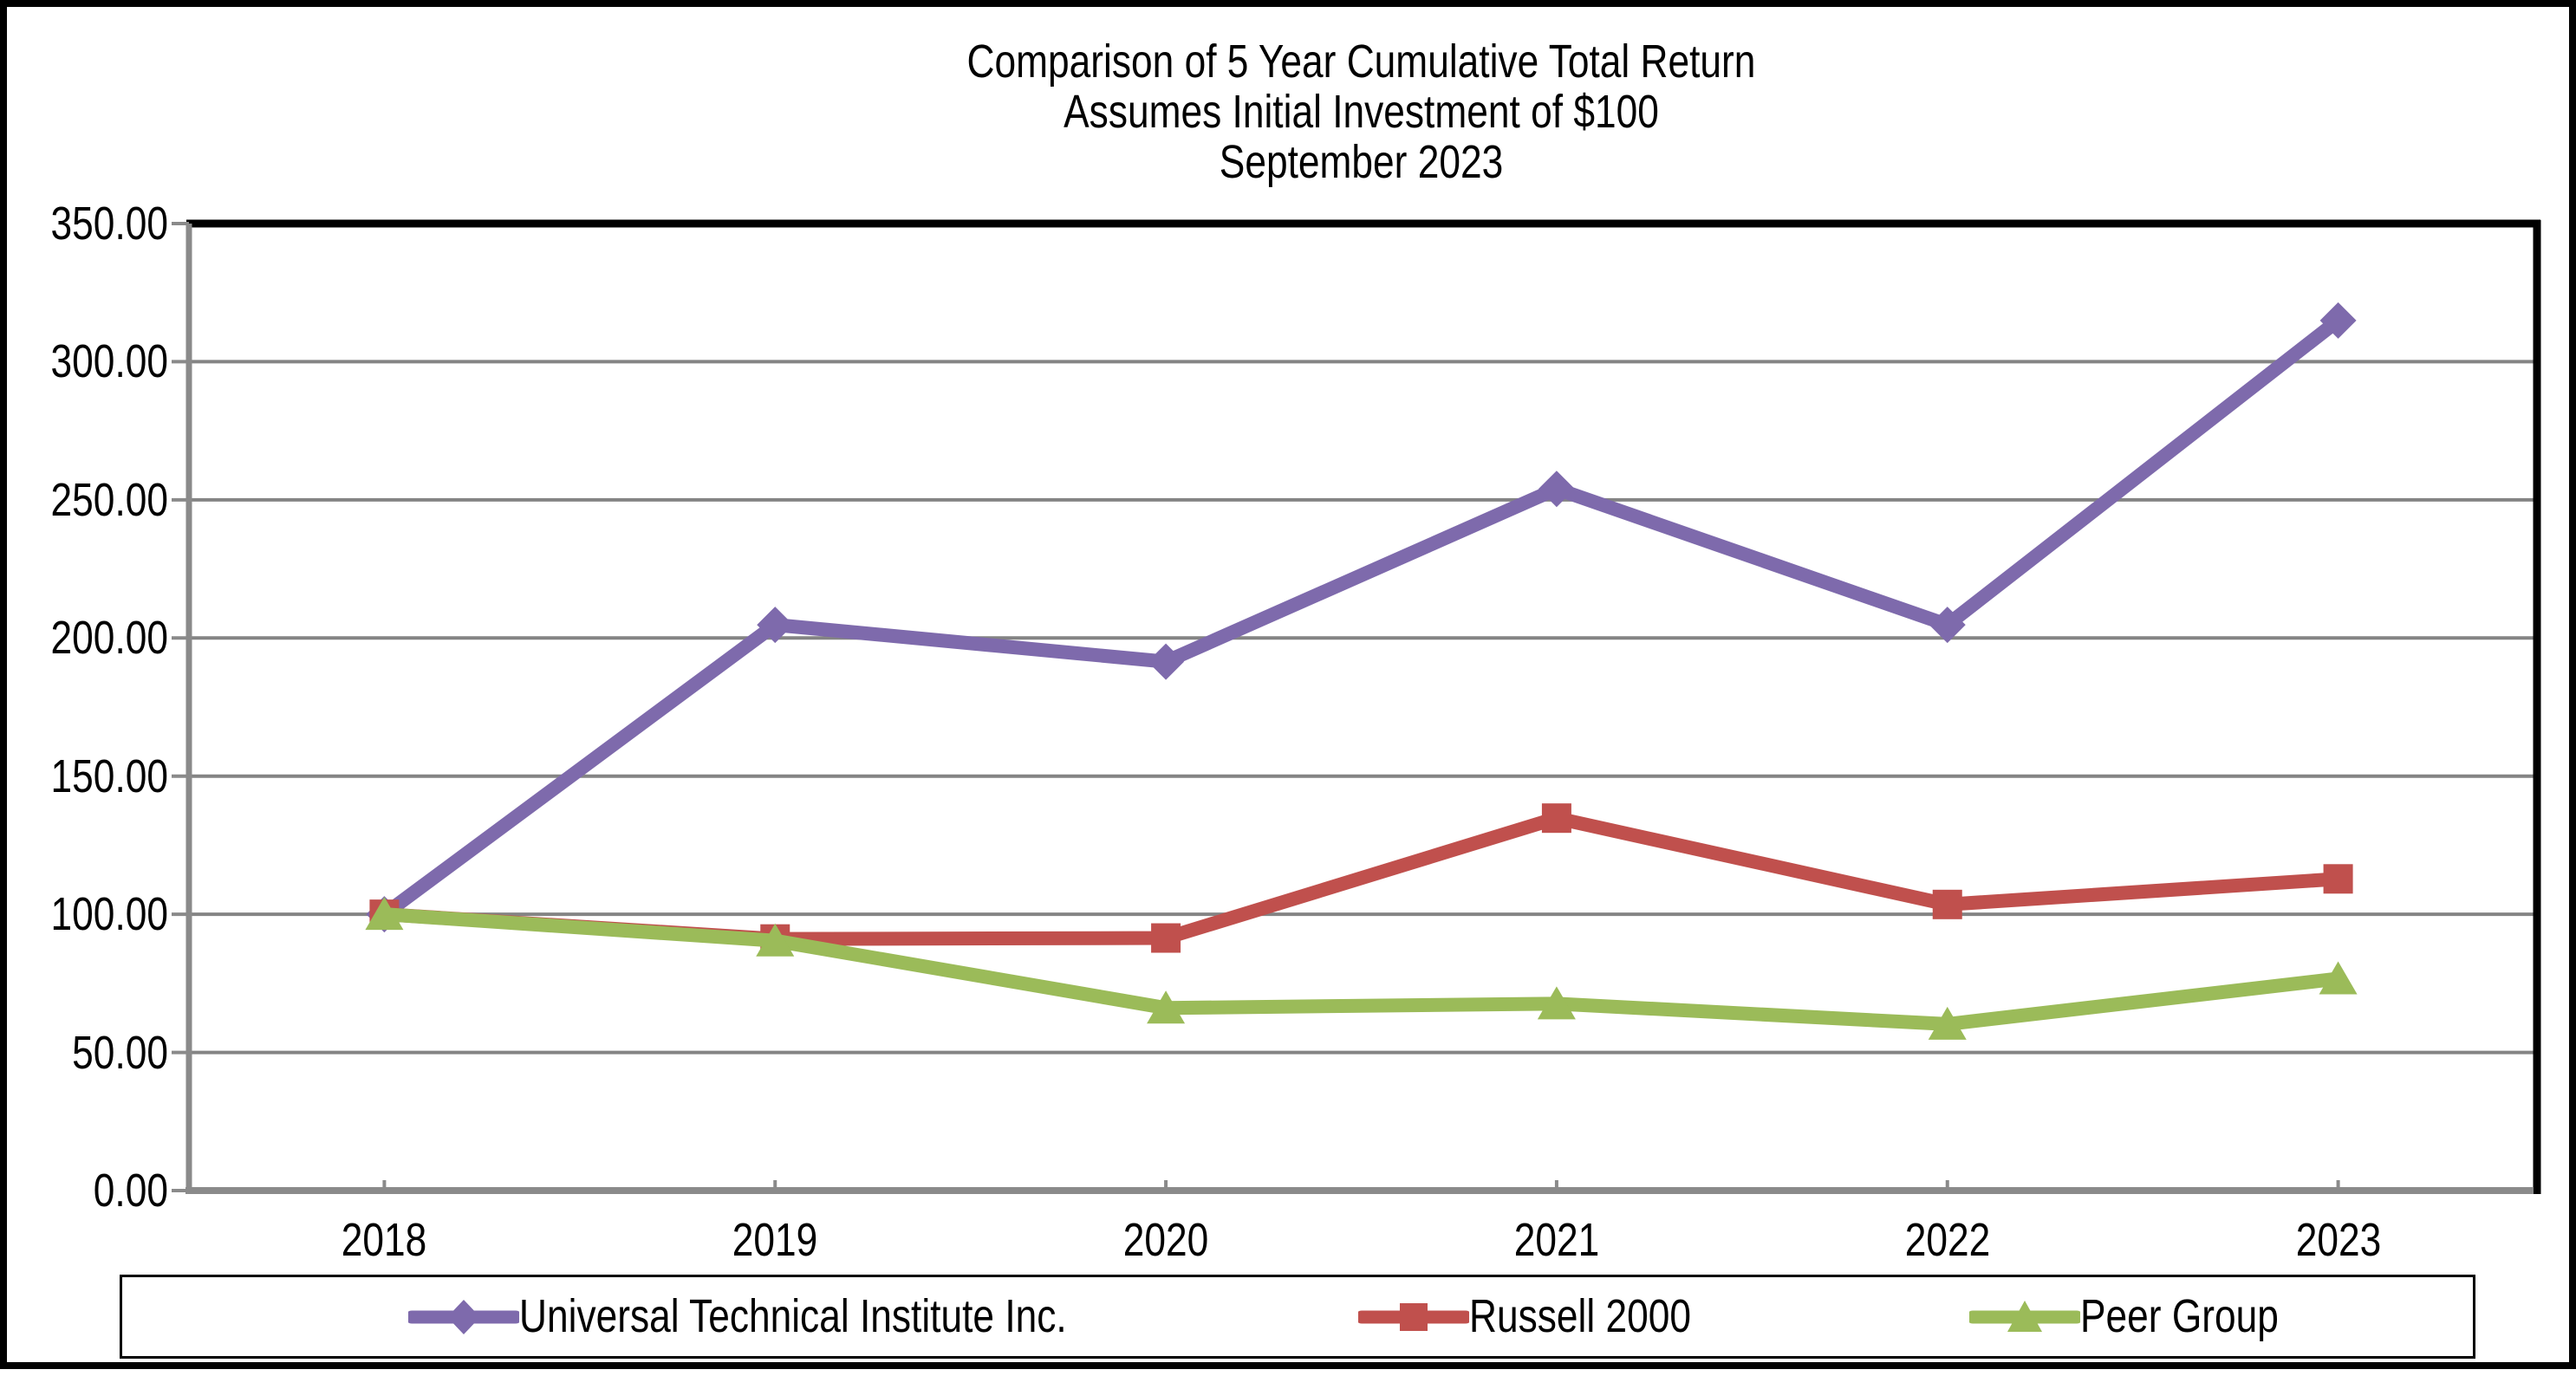  I want to click on legend-label: Peer Group, so click(2179, 1316).